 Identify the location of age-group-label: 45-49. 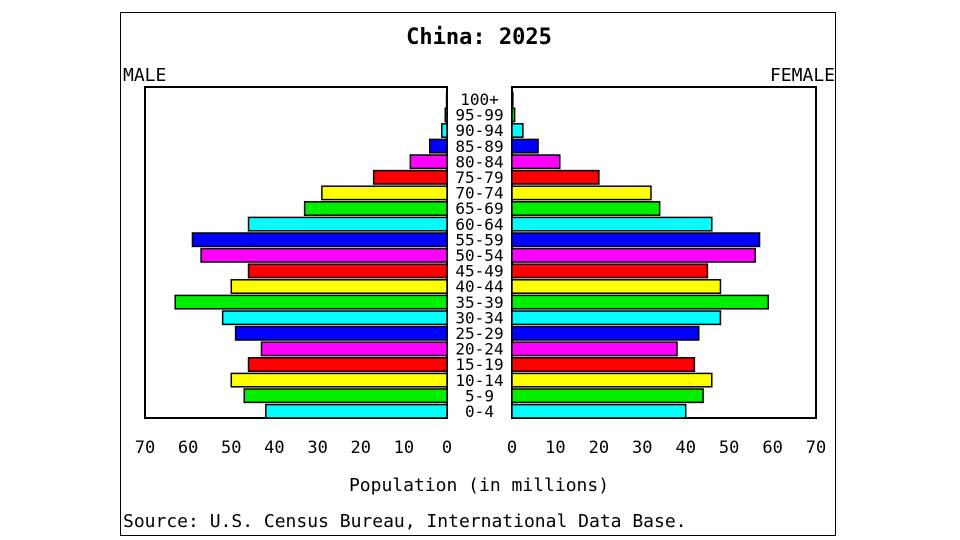
(479, 271).